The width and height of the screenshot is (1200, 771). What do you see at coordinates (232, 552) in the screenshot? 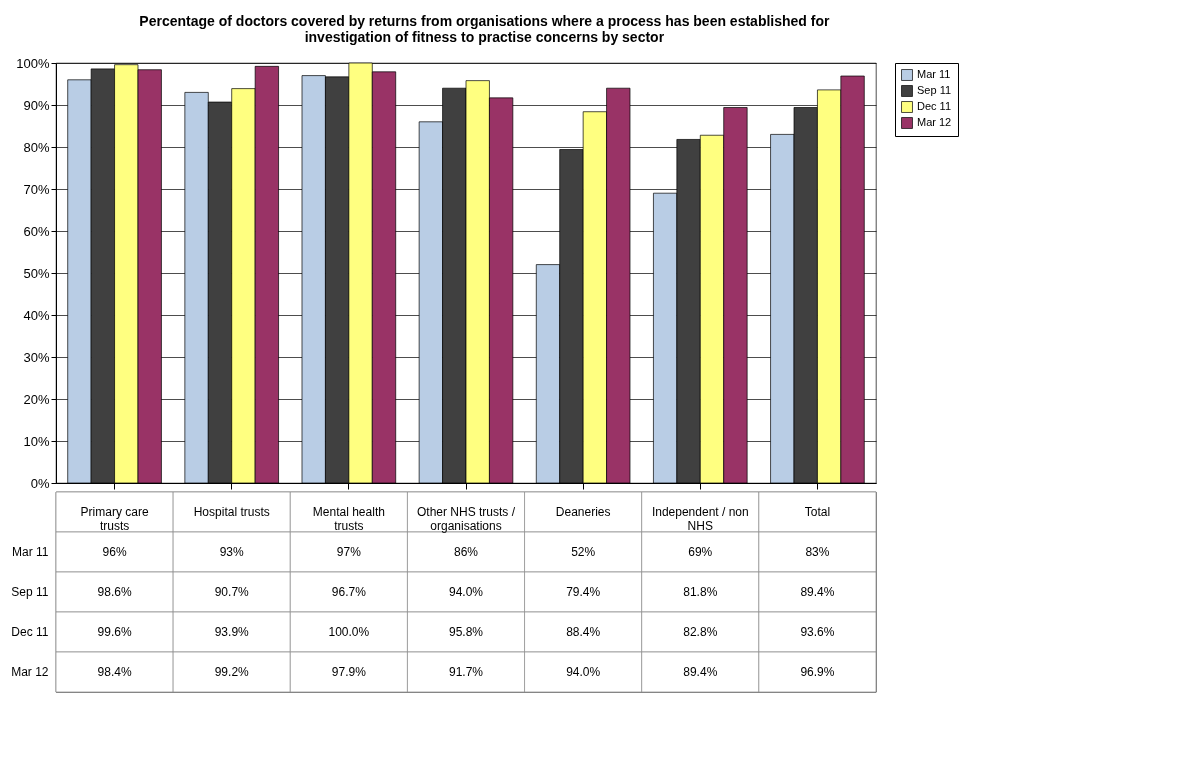
I see `data-label: 93%` at bounding box center [232, 552].